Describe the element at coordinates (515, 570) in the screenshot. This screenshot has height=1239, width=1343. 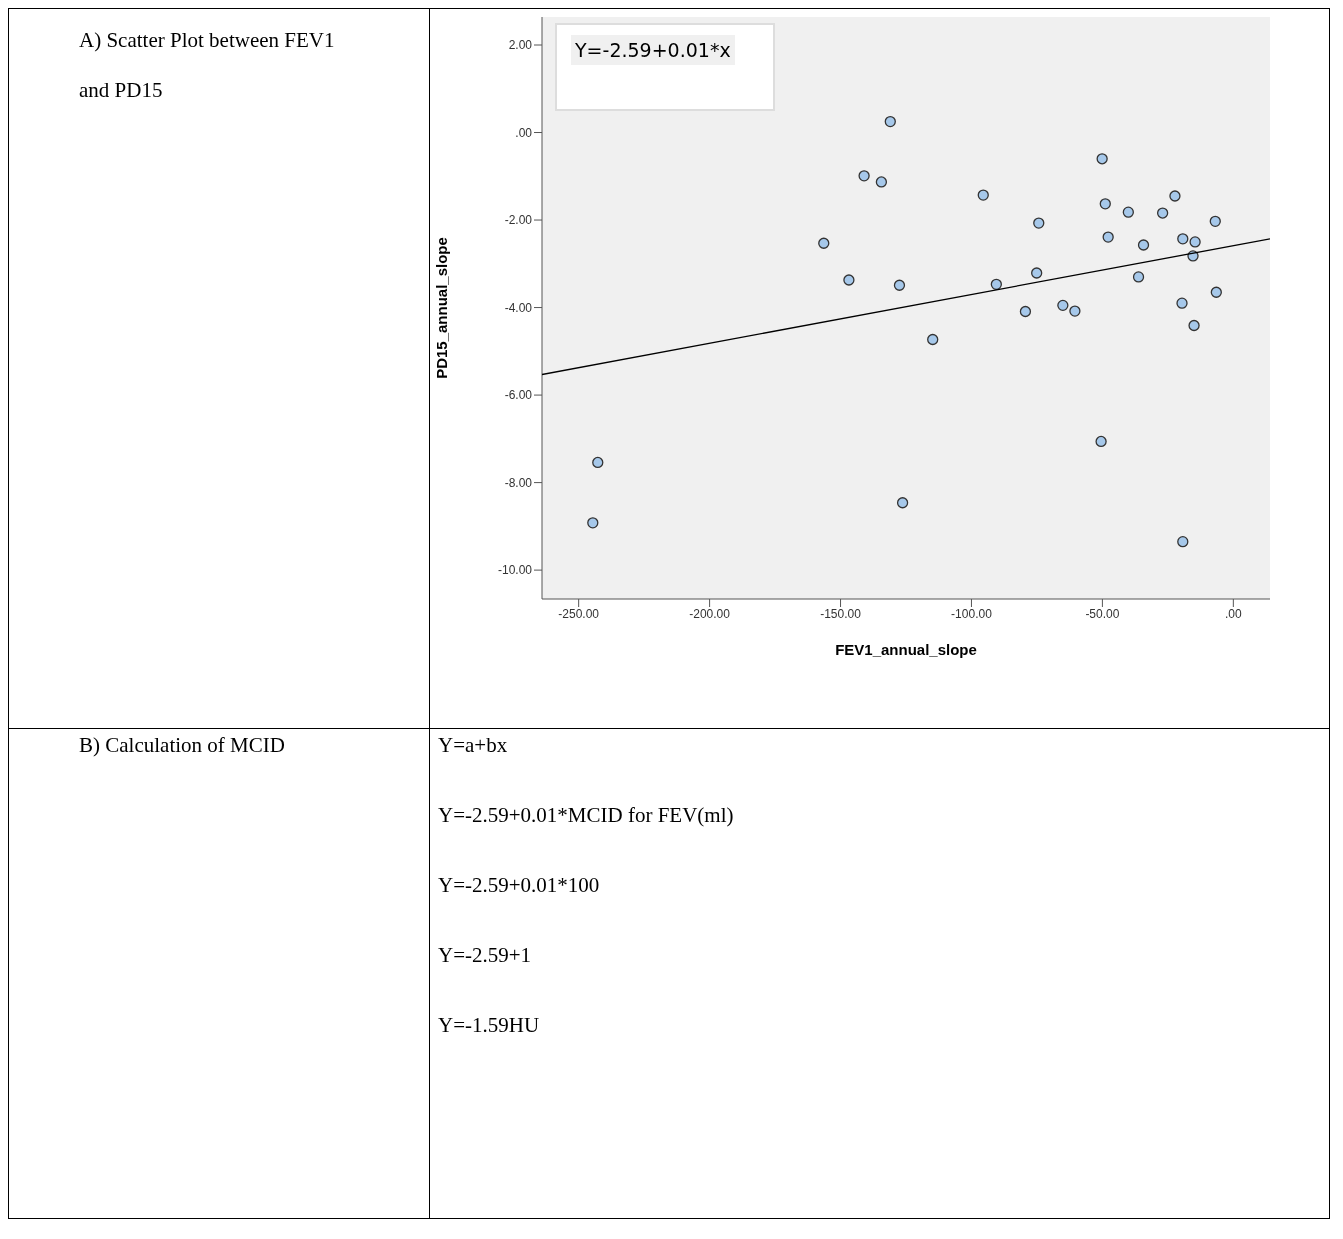
I see `y-tick-label: -10.00` at that location.